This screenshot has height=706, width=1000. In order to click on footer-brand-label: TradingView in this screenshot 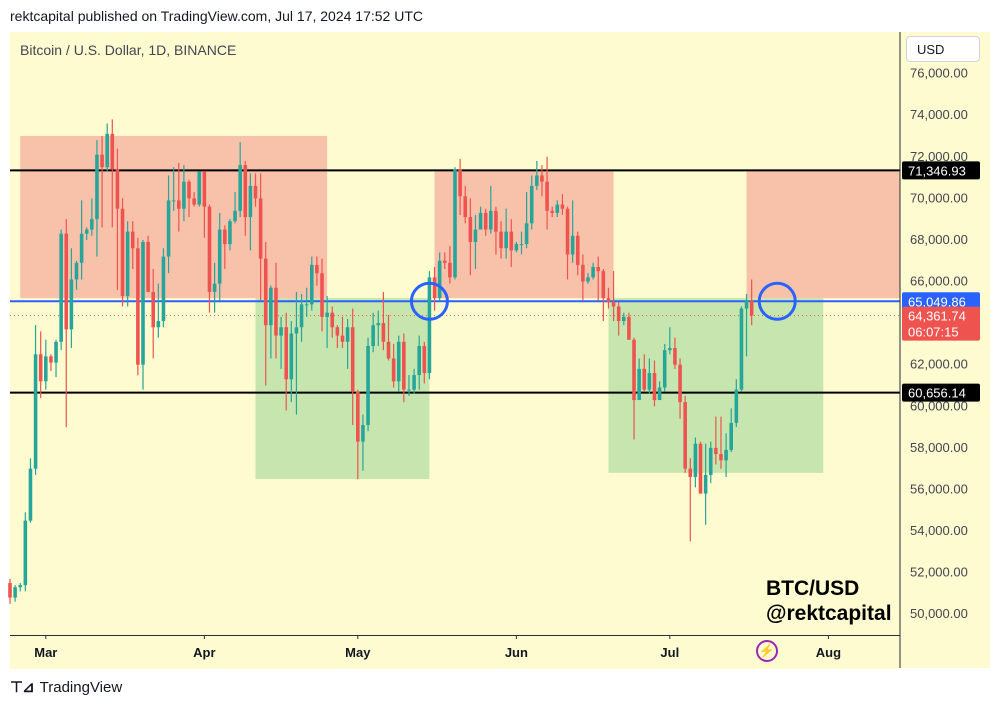, I will do `click(81, 687)`.